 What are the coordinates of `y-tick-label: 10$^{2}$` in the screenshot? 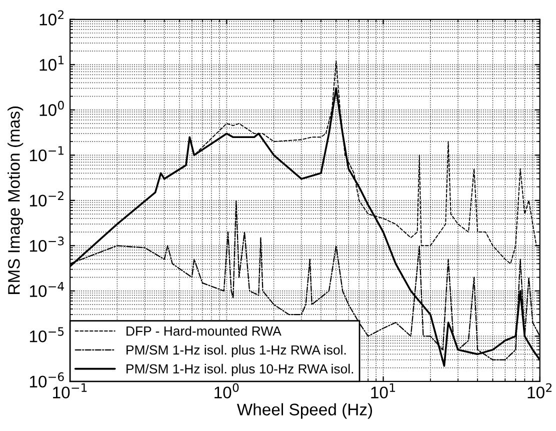 It's located at (52, 18).